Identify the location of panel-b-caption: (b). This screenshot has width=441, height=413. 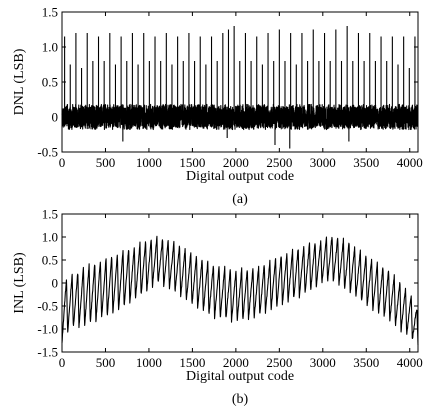
(240, 399).